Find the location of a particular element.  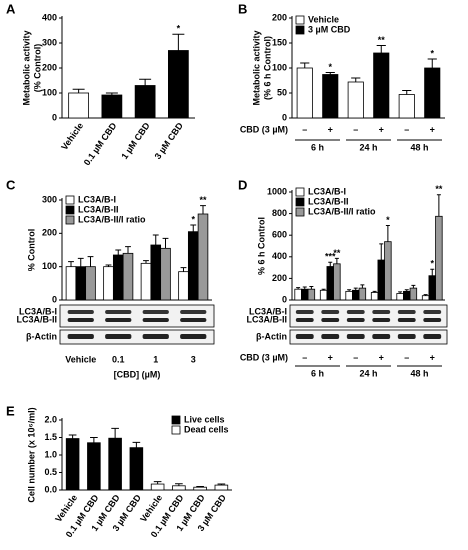

blot-actin is located at coordinates (368, 337).